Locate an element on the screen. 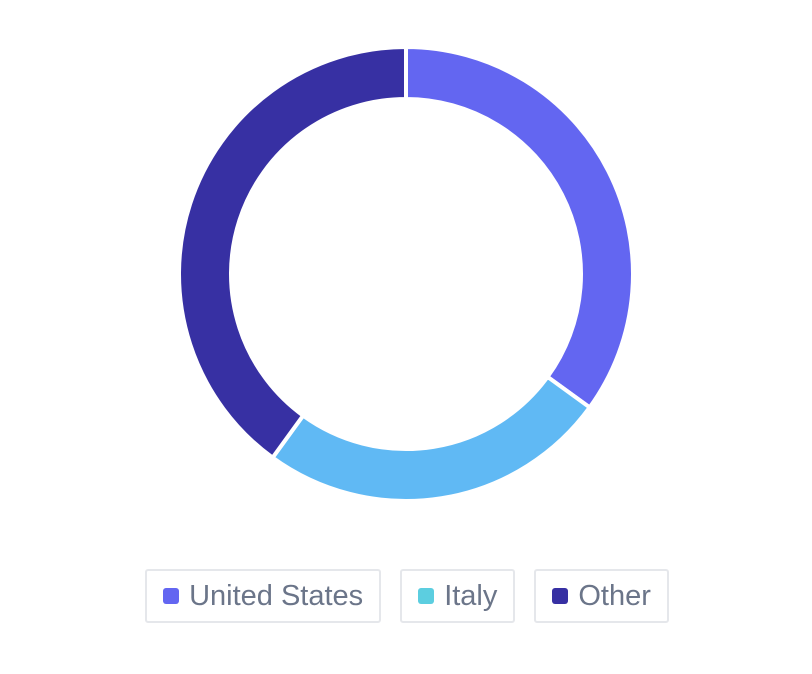 The image size is (812, 674). legend-item-united-states: United States is located at coordinates (263, 596).